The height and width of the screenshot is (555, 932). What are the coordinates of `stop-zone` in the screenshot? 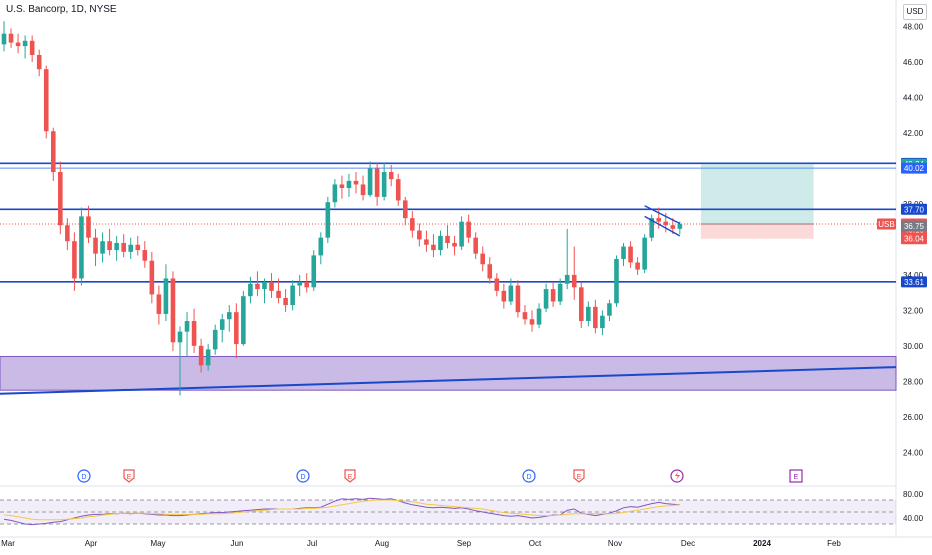 It's located at (757, 231).